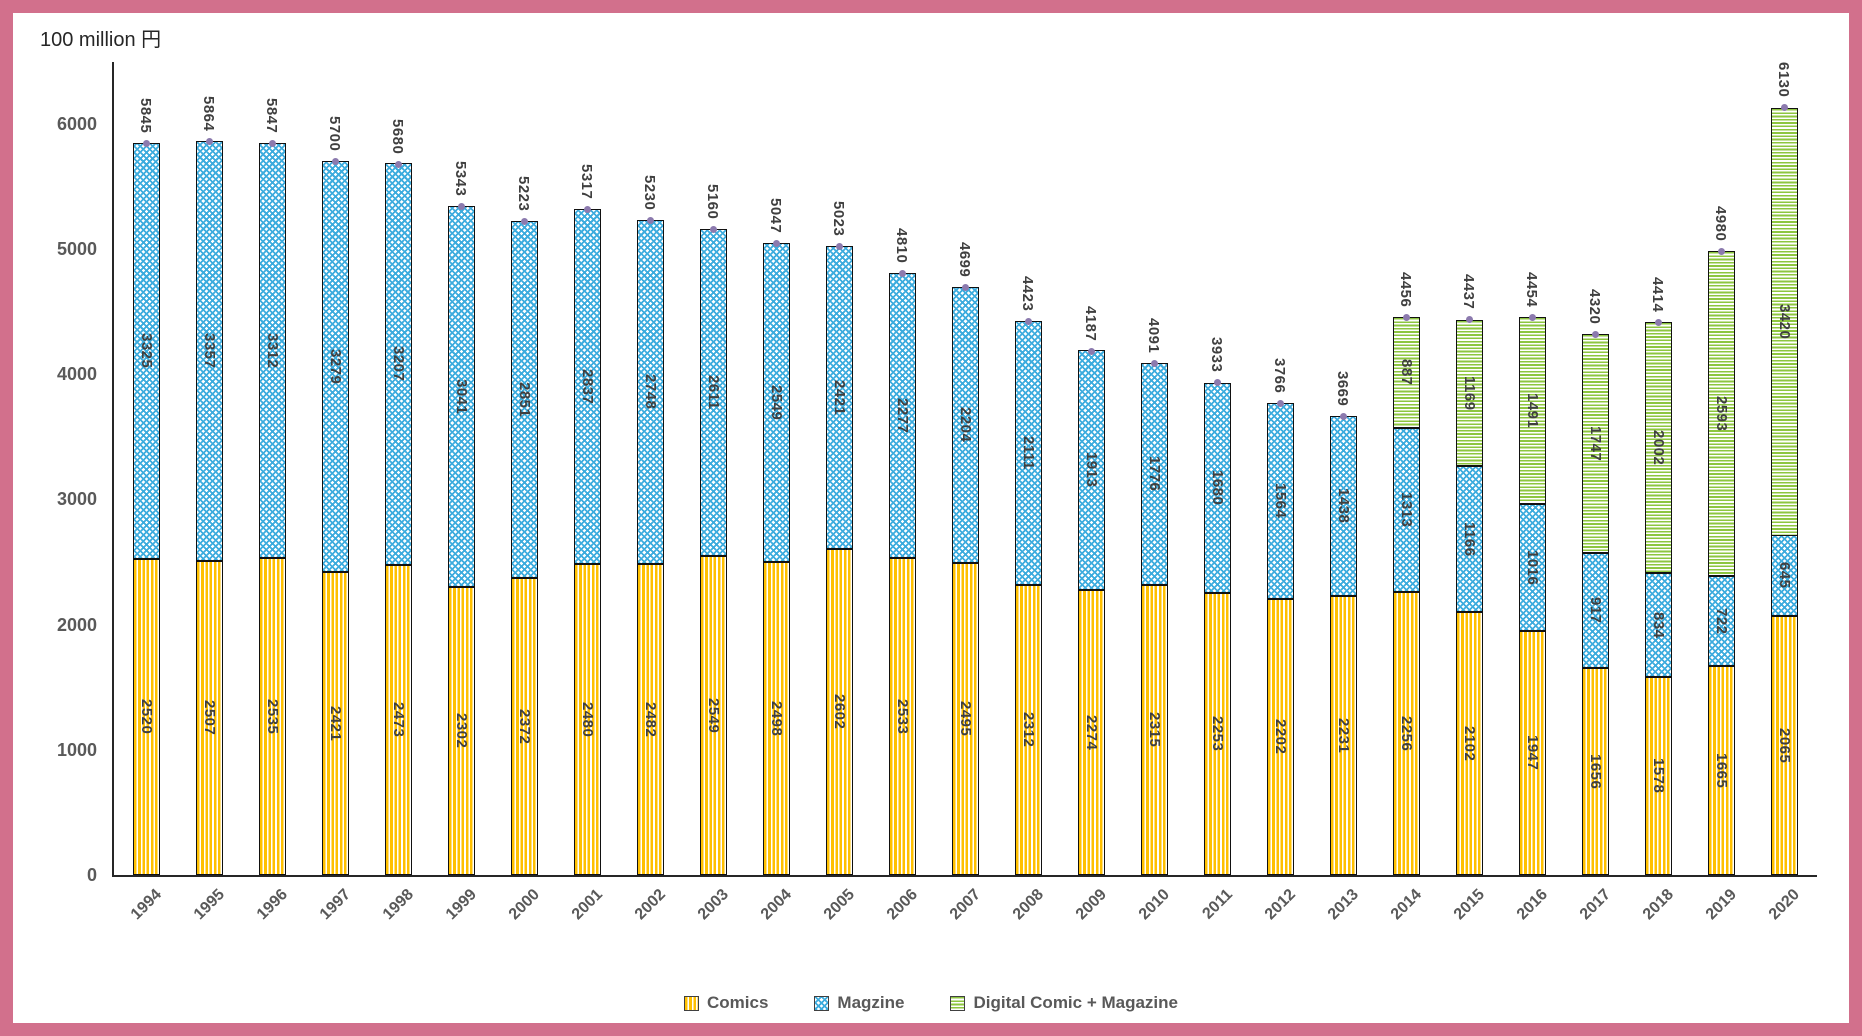 The image size is (1862, 1036). I want to click on segment-value-label: 1776, so click(1154, 474).